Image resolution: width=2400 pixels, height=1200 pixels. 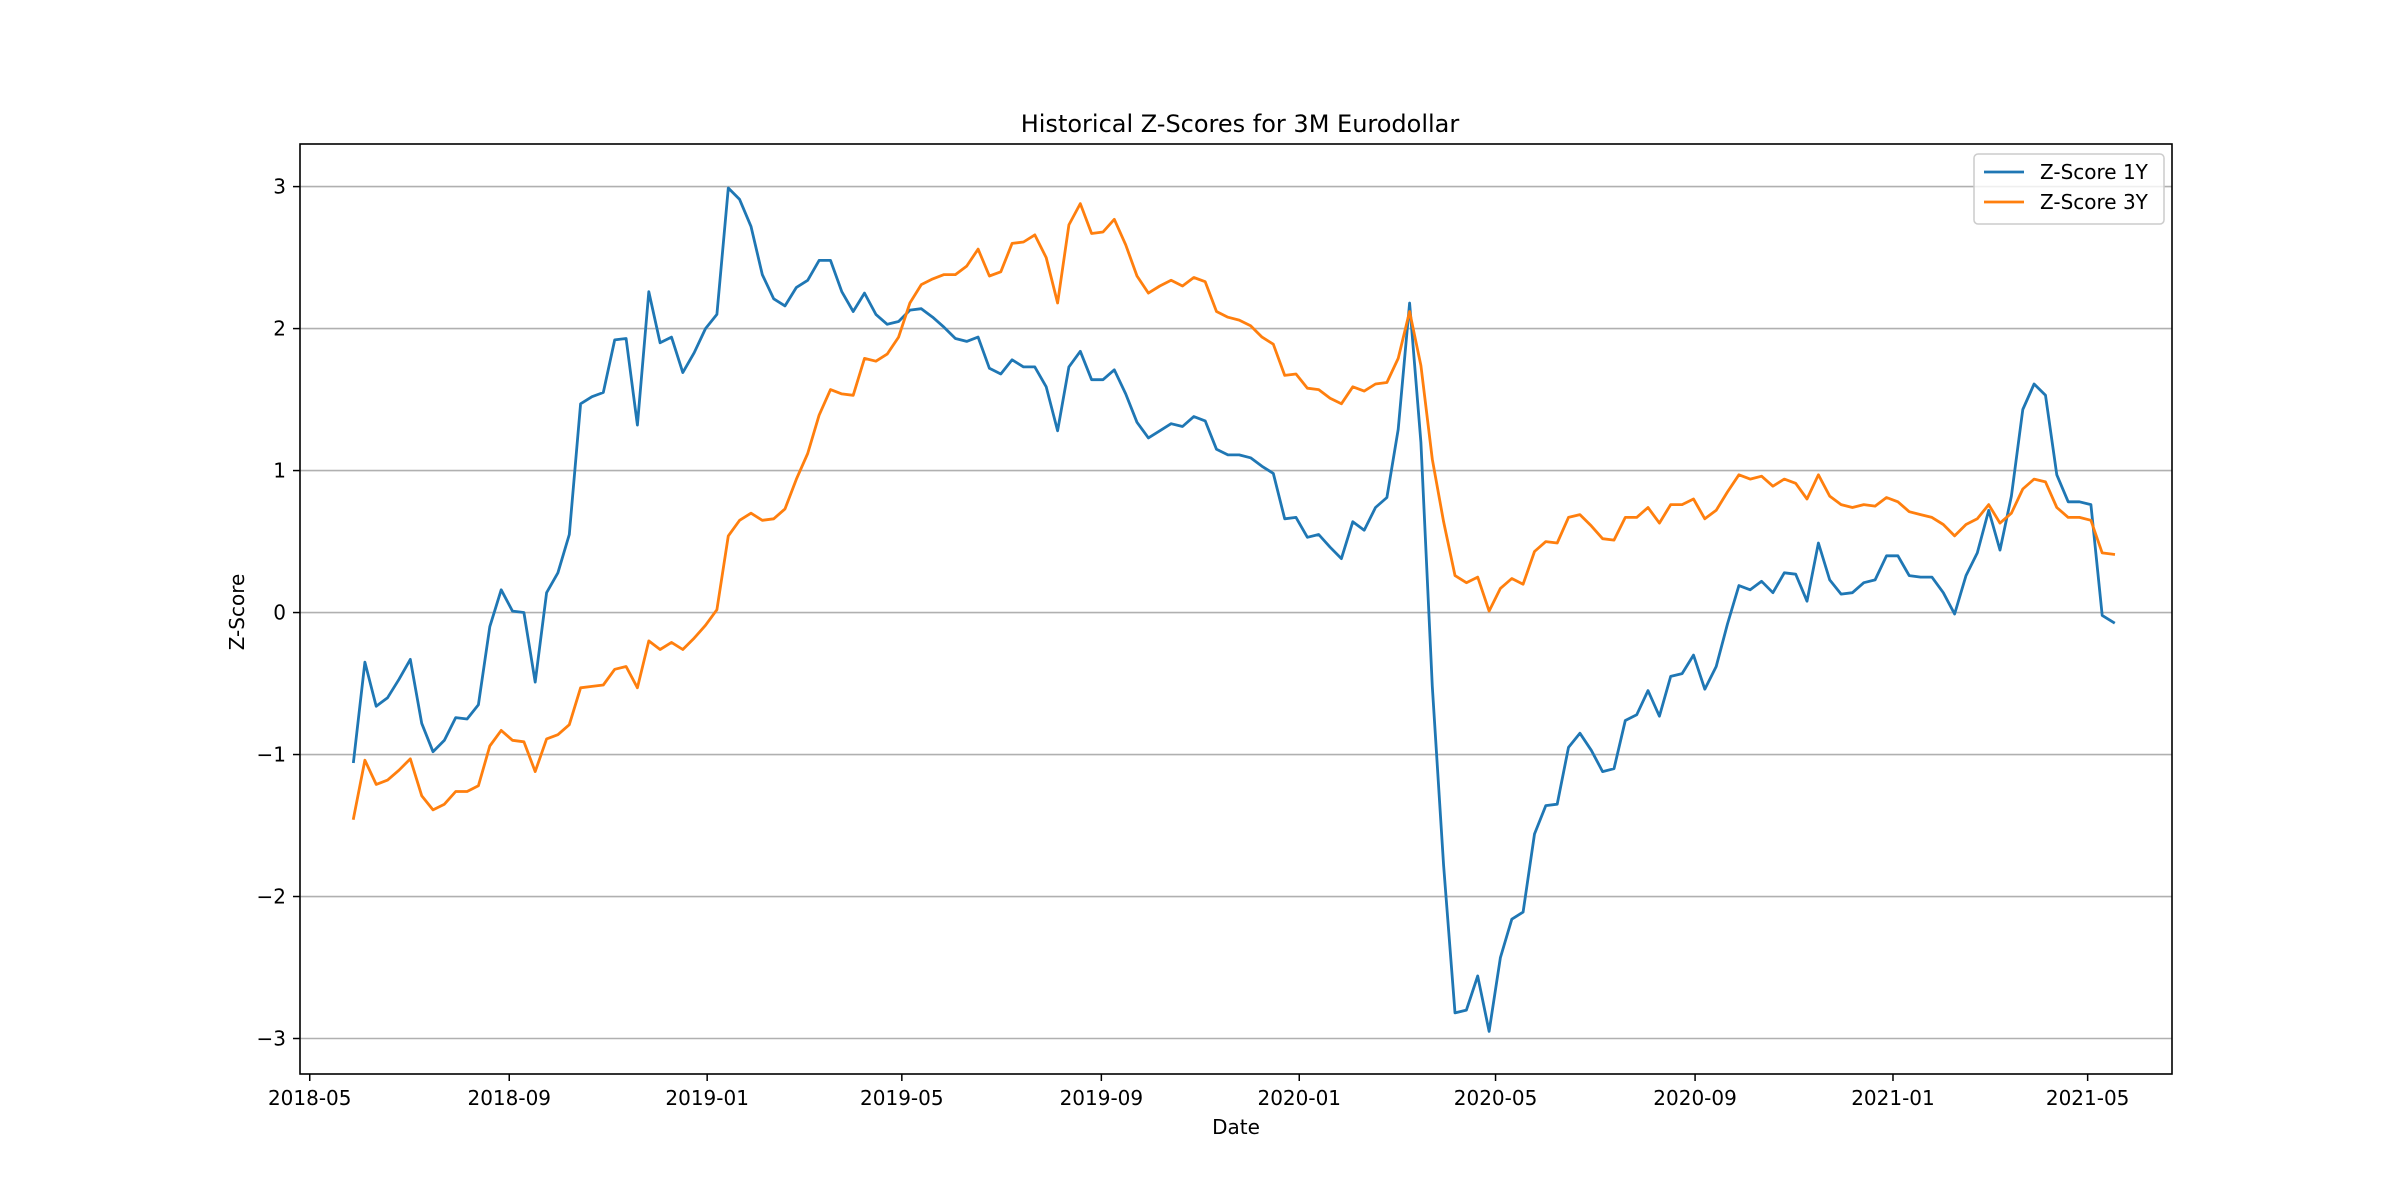 I want to click on x-tick-label: 2019-01, so click(x=707, y=1098).